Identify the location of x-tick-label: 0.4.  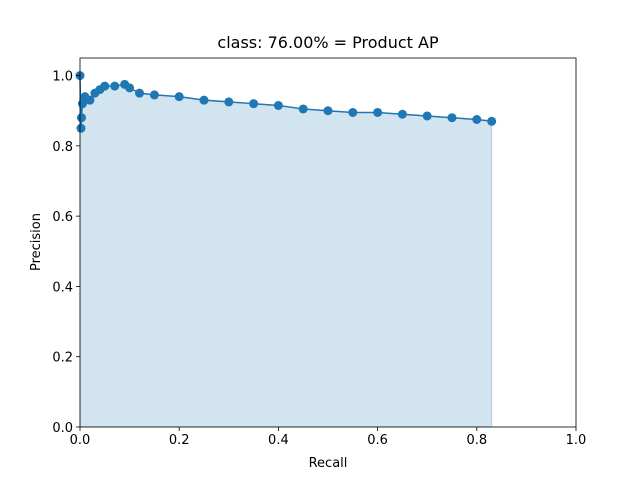
(278, 440).